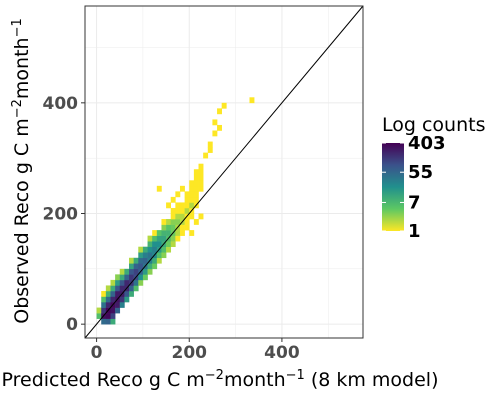 The image size is (500, 400). I want to click on legend-title: Log counts, so click(433, 125).